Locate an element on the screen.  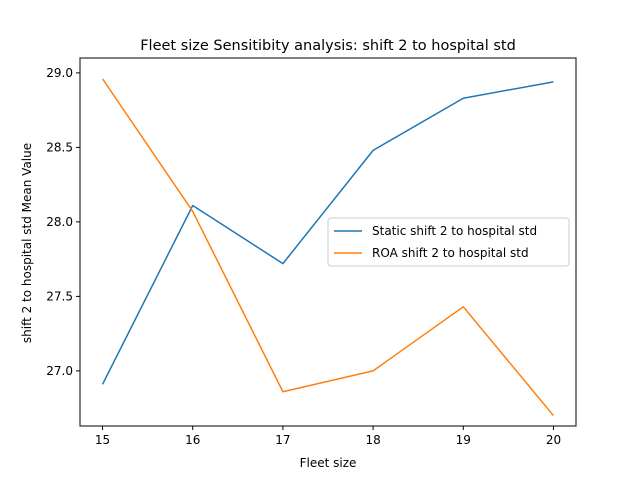
x-tick-label: 20 is located at coordinates (553, 440).